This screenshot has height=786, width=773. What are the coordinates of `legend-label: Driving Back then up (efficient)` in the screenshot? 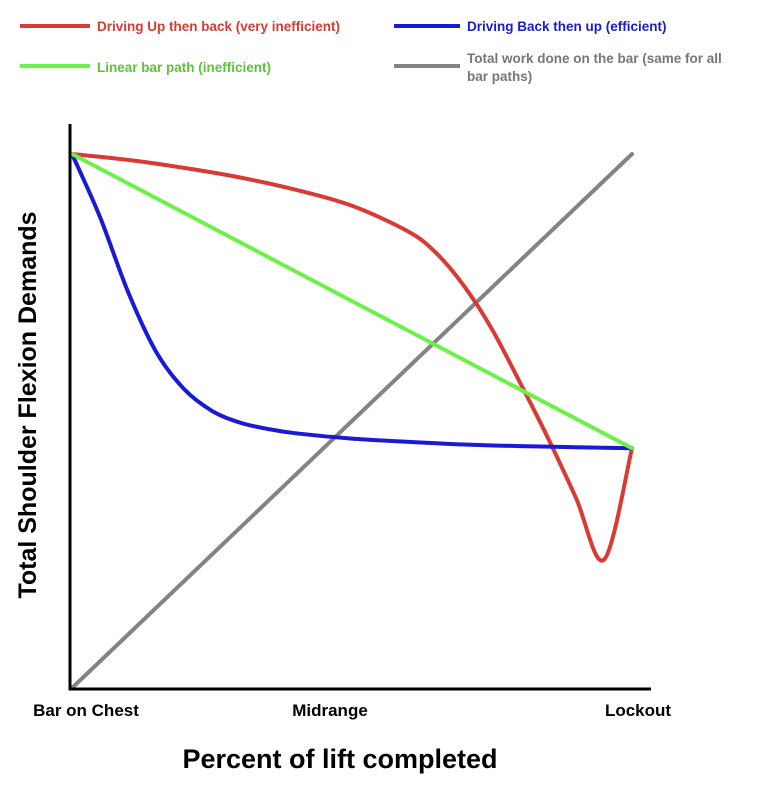 It's located at (567, 26).